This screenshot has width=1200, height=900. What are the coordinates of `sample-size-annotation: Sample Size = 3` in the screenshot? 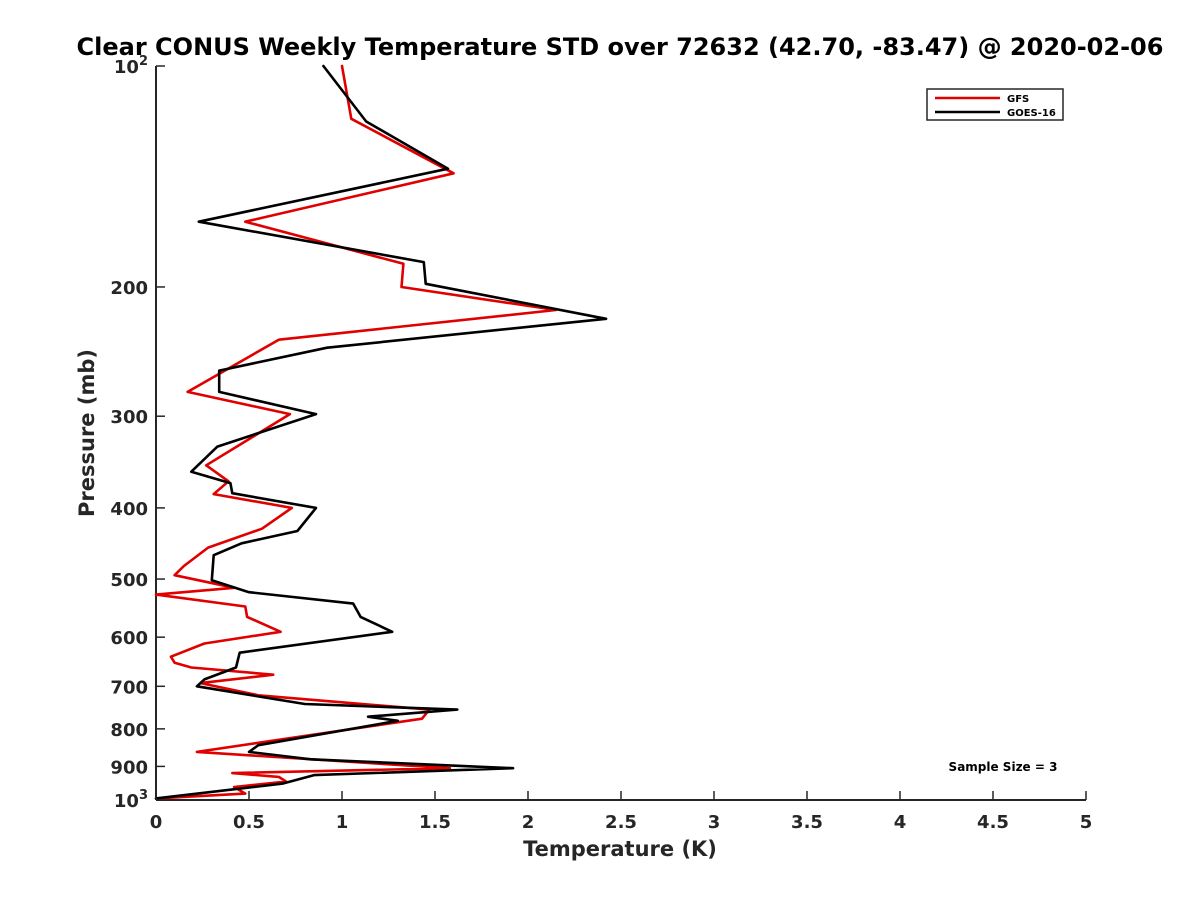 It's located at (1003, 767).